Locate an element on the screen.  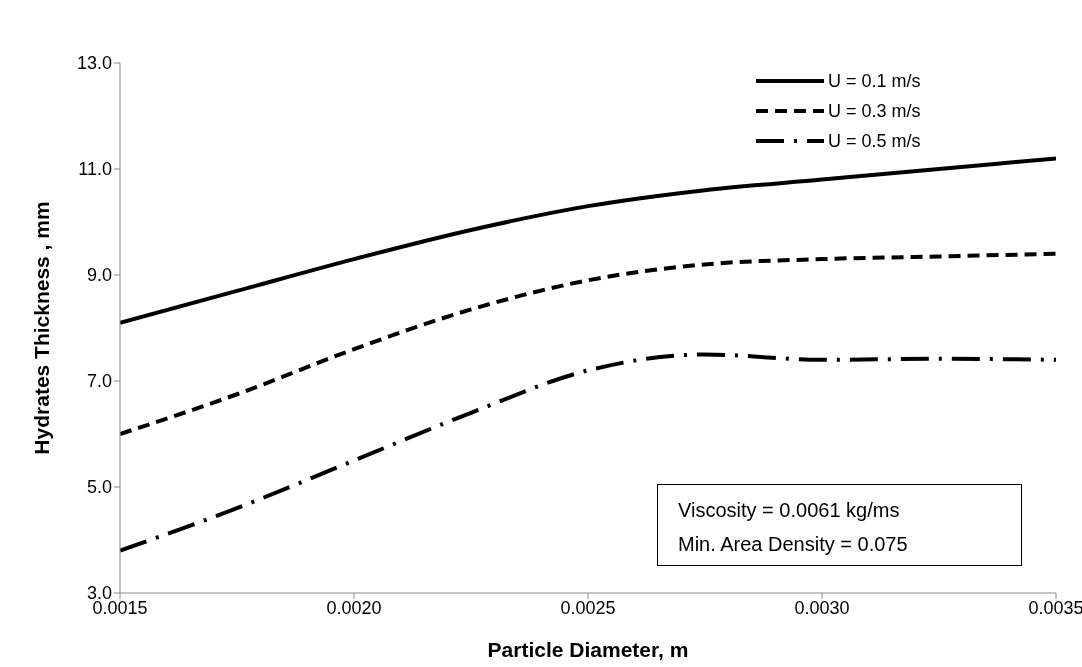
legend-label: U = 0.3 m/s is located at coordinates (874, 111).